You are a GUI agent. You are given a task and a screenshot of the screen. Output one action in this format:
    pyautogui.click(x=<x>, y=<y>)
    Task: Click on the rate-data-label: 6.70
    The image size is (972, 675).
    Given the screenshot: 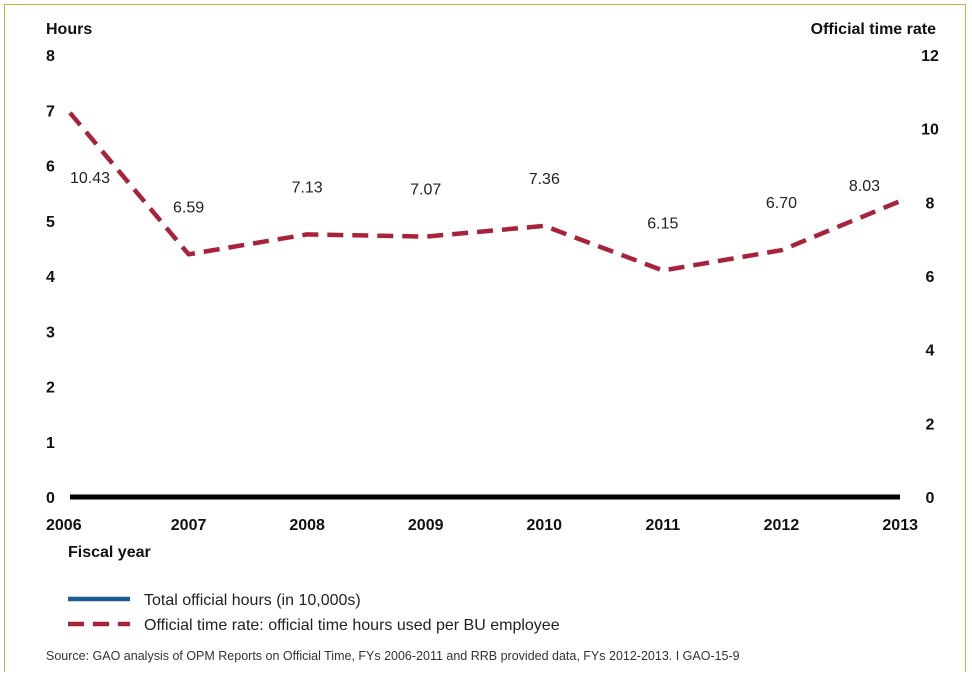 What is the action you would take?
    pyautogui.click(x=781, y=203)
    